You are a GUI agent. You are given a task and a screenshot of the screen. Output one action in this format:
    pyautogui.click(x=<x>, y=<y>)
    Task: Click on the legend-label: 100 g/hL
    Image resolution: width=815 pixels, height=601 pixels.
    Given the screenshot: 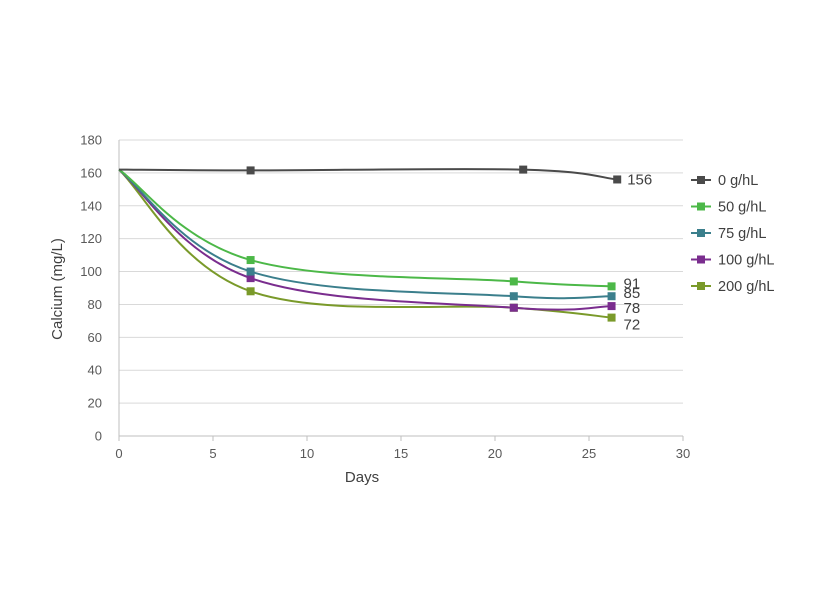 What is the action you would take?
    pyautogui.click(x=746, y=261)
    